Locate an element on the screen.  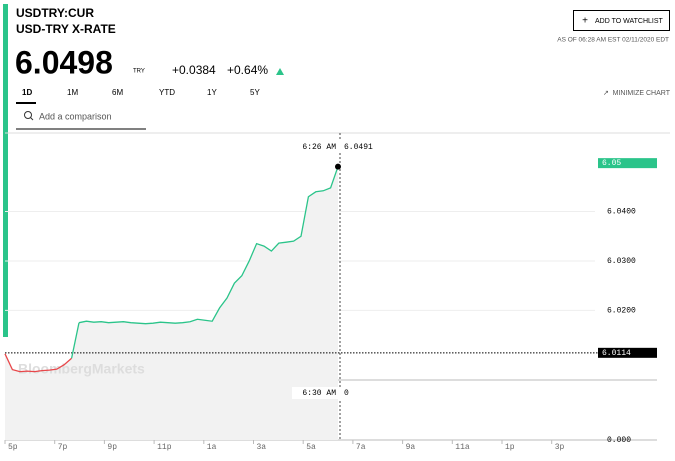
plus-icon: + is located at coordinates (585, 21).